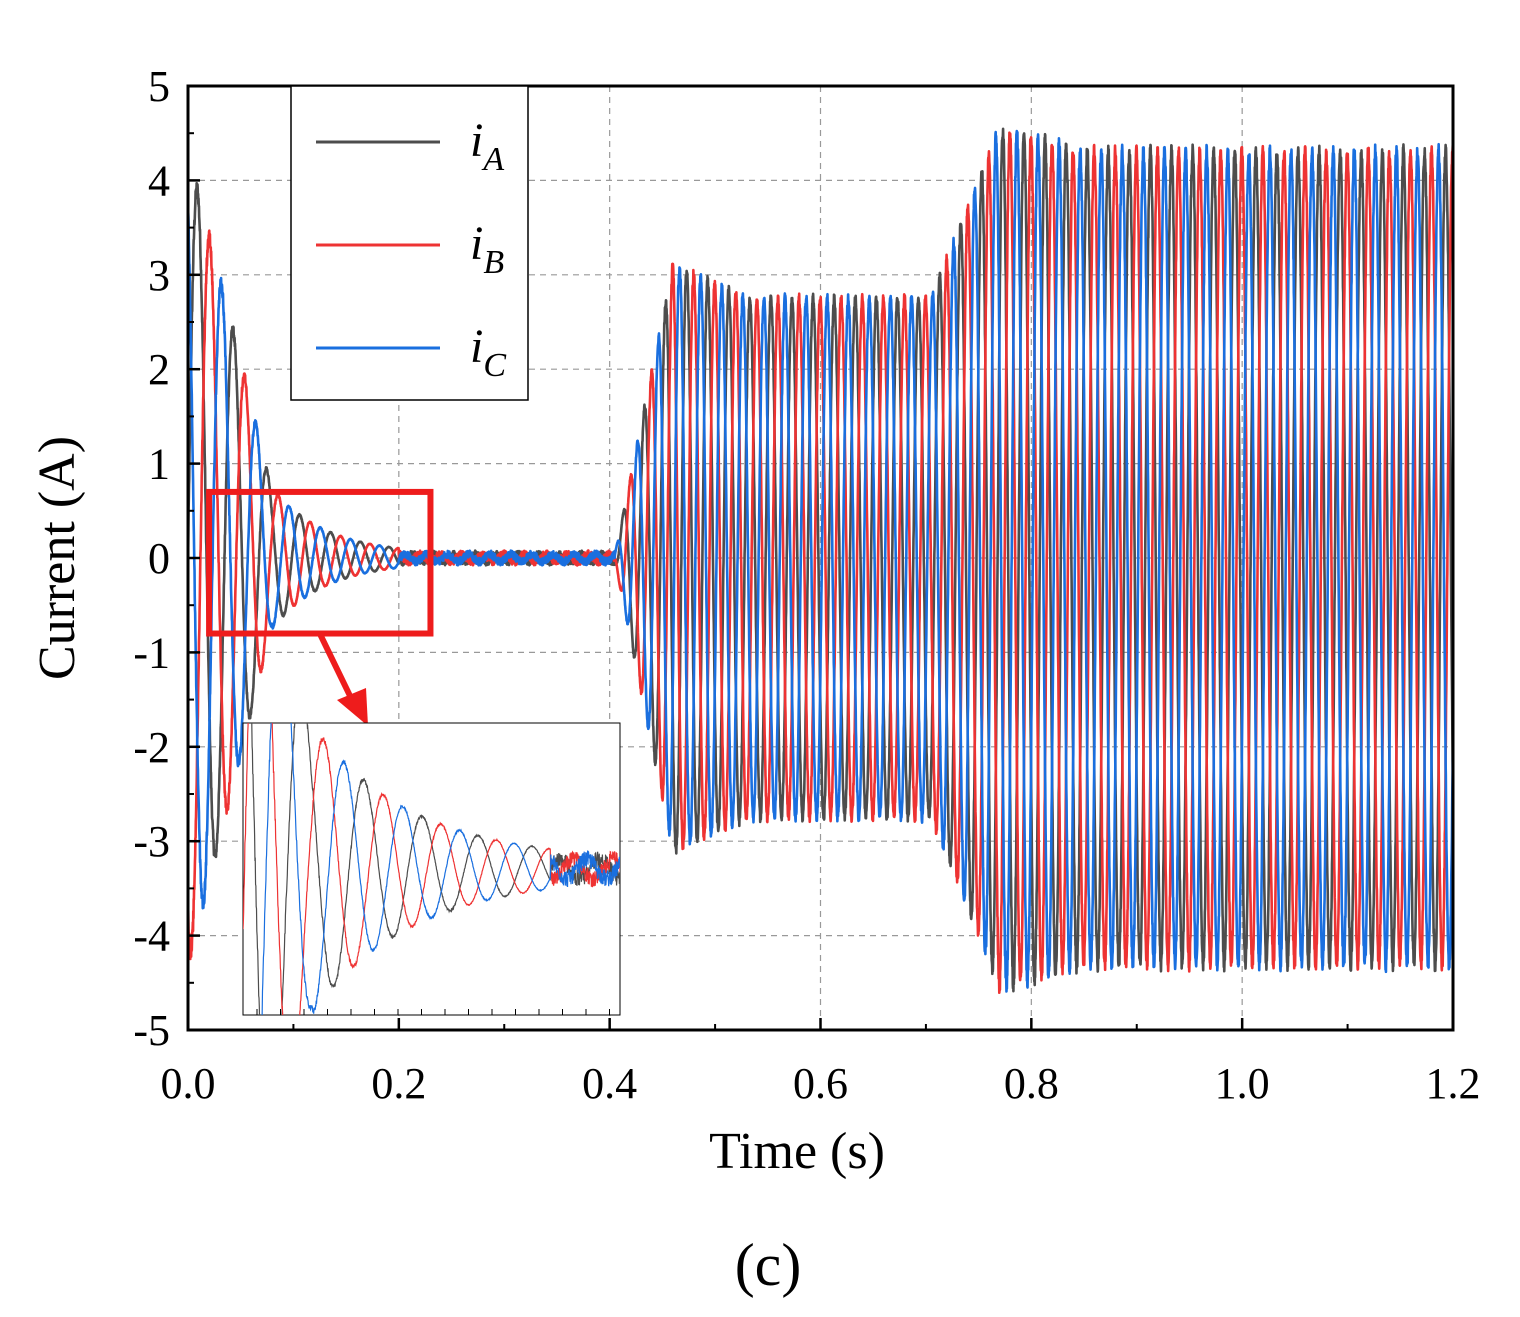 The height and width of the screenshot is (1317, 1520). What do you see at coordinates (57, 558) in the screenshot?
I see `y-axis-title: Current (A)` at bounding box center [57, 558].